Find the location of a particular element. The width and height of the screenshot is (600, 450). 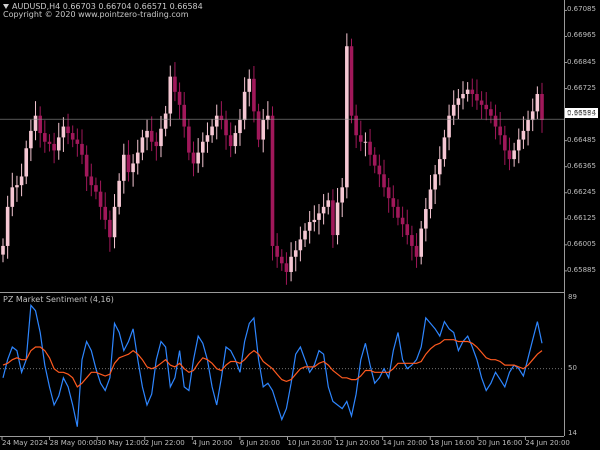

price-axis-label: 0.65885 is located at coordinates (581, 269).